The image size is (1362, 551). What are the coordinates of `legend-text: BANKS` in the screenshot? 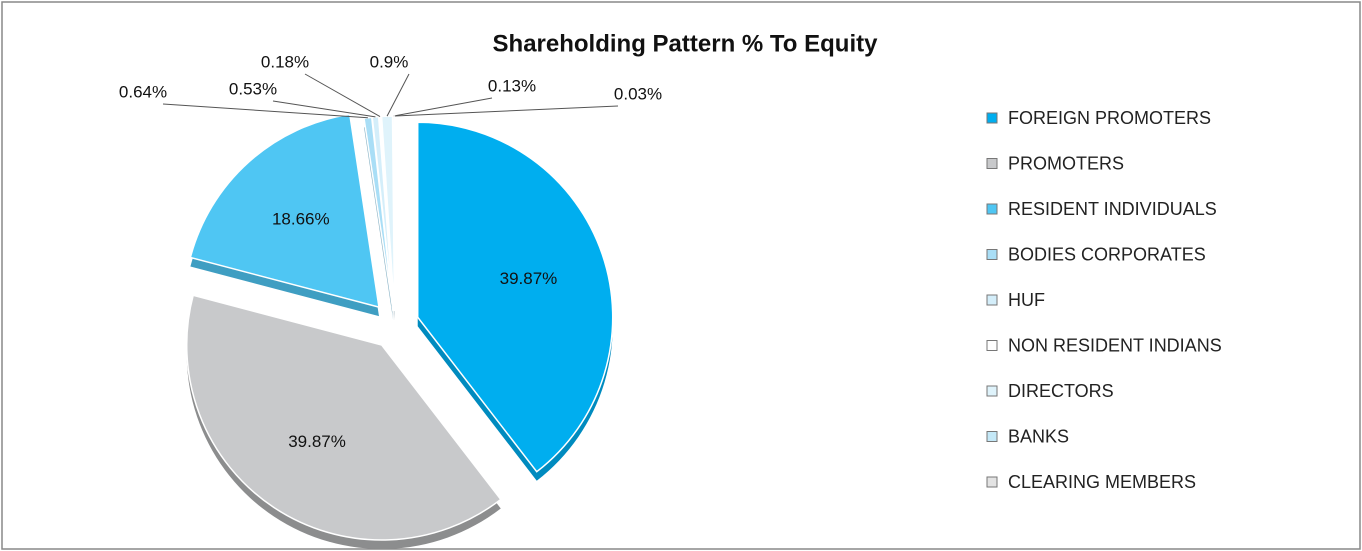 It's located at (1038, 436).